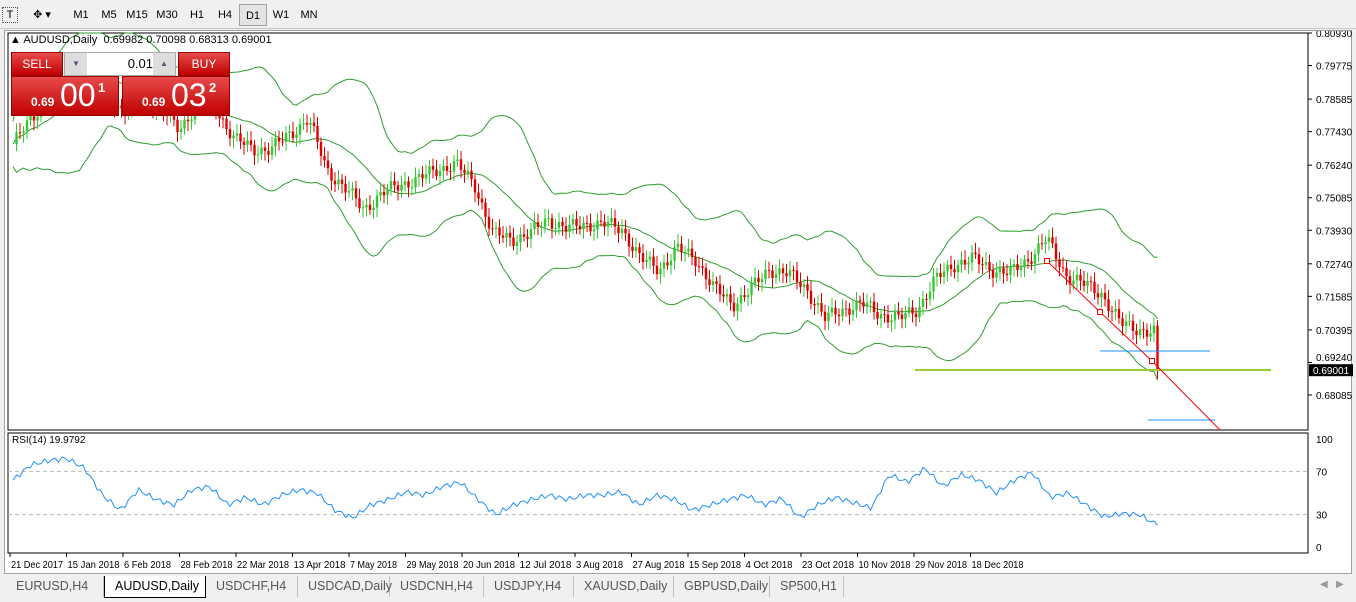 The width and height of the screenshot is (1356, 602). I want to click on lot-increase-button: ▲, so click(164, 64).